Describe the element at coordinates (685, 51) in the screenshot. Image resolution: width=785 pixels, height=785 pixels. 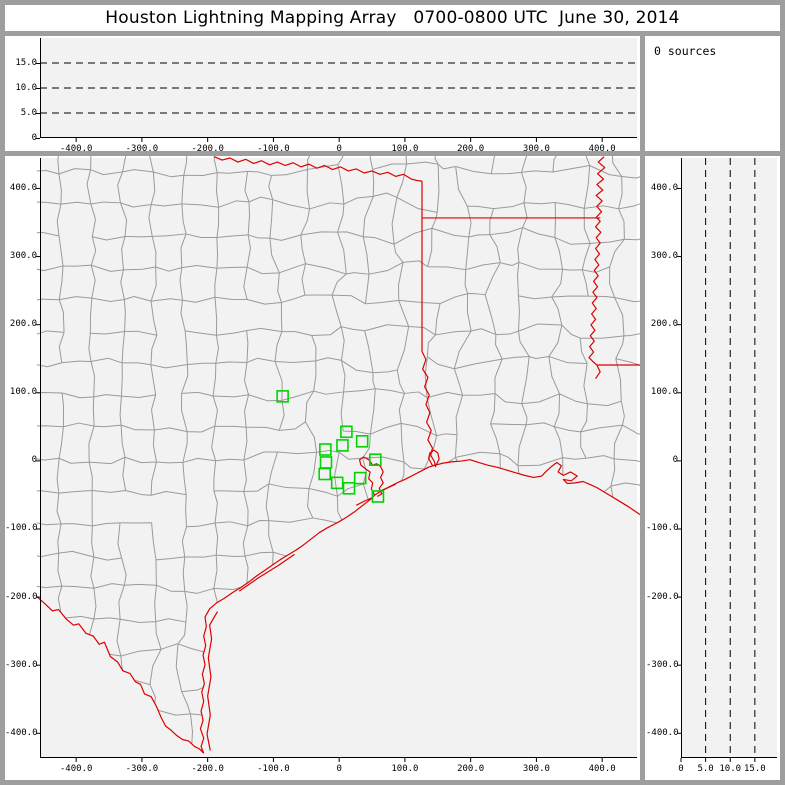
I see `source-count-label: 0 sources` at that location.